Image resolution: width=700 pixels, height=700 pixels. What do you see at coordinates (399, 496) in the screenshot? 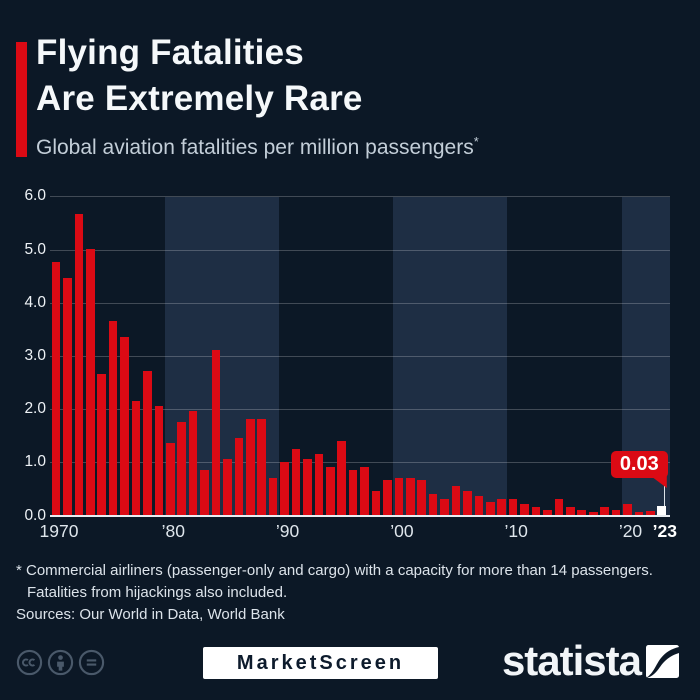
I see `bar-2000` at bounding box center [399, 496].